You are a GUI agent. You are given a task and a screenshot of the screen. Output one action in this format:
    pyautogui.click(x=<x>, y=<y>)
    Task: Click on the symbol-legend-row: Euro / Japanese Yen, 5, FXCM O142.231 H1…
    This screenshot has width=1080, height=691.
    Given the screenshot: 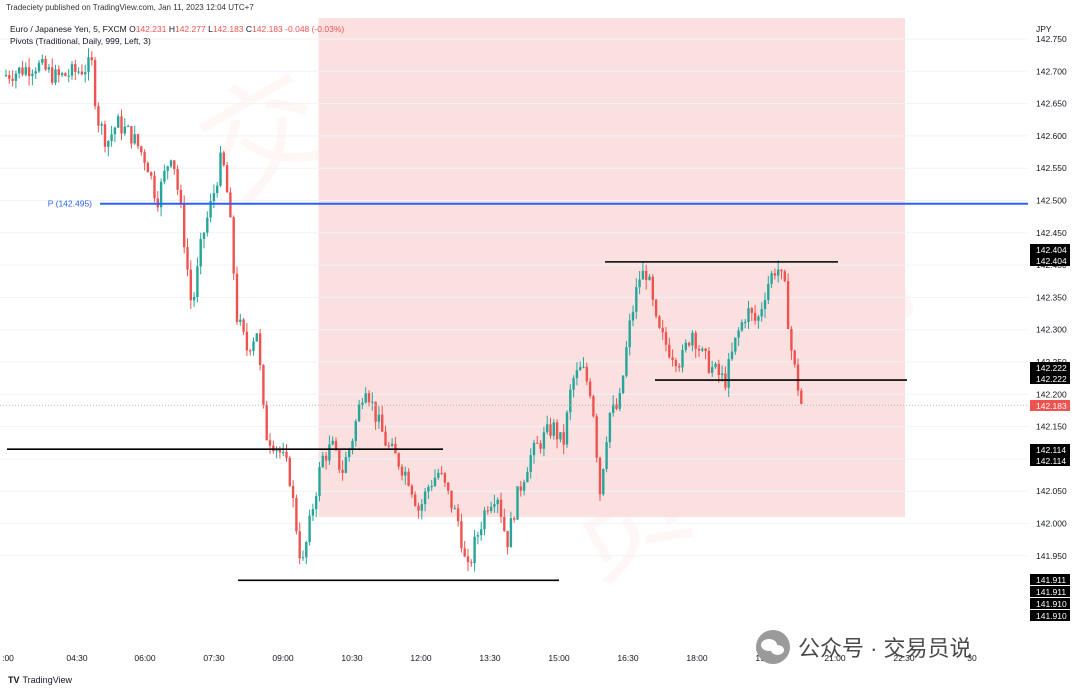 What is the action you would take?
    pyautogui.click(x=177, y=29)
    